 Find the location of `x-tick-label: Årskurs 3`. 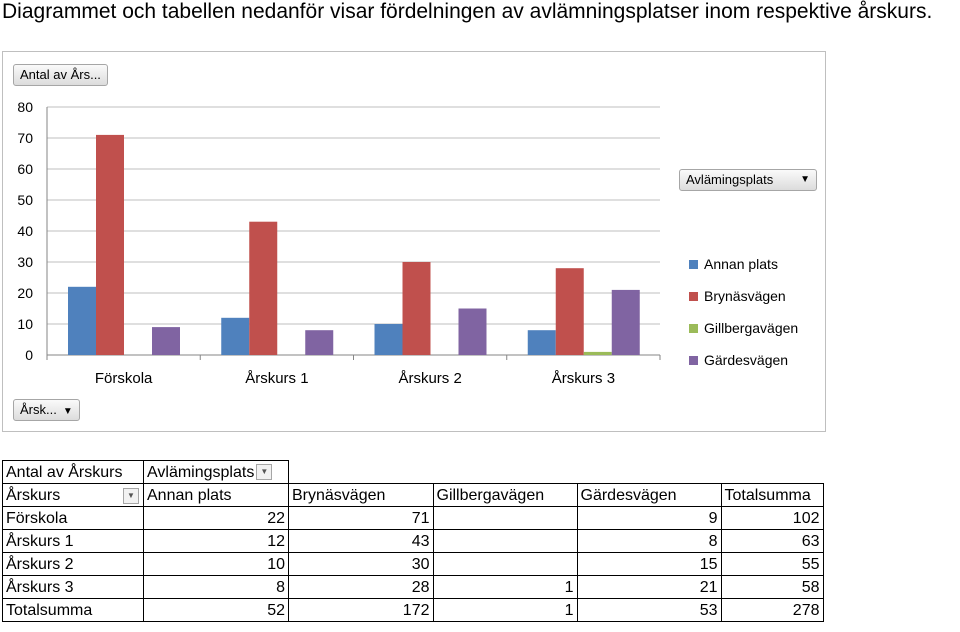

x-tick-label: Årskurs 3 is located at coordinates (583, 378).